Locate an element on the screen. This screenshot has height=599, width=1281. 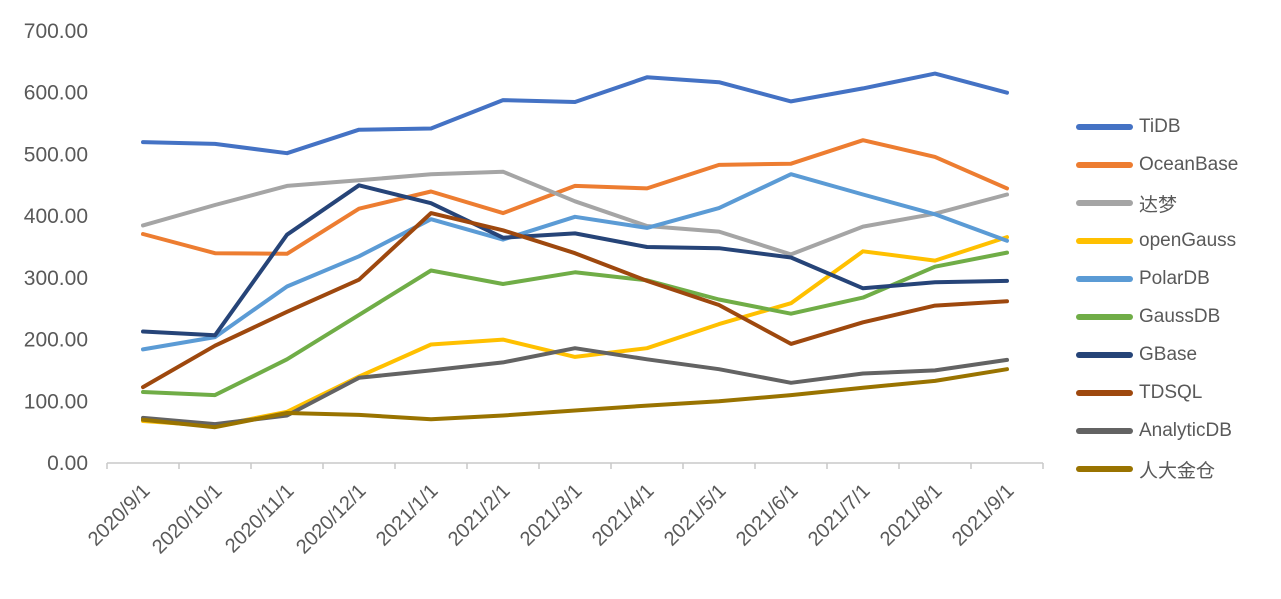
legend-label: 达梦 is located at coordinates (1158, 205).